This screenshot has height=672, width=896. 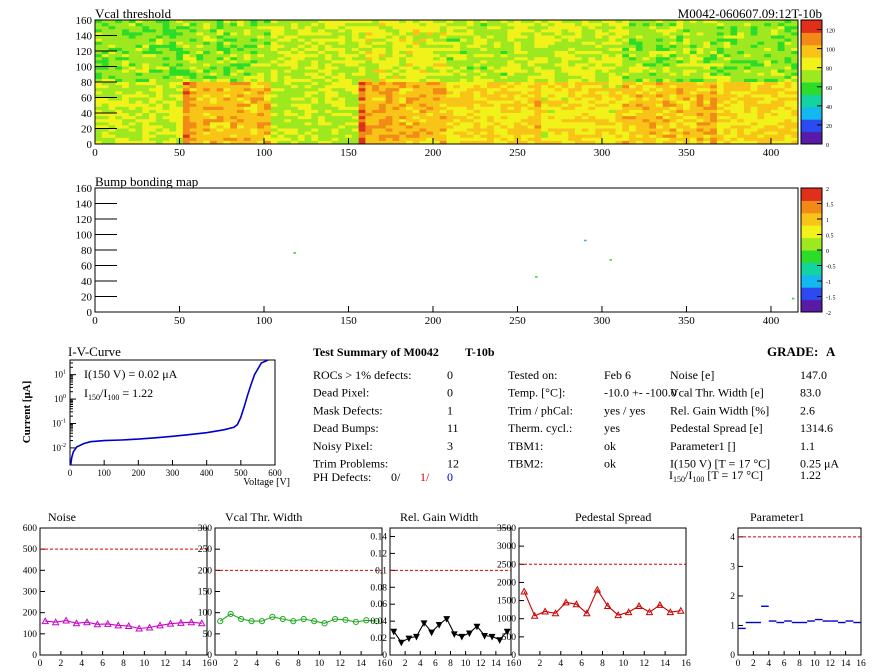 I want to click on bump-map-points, so click(x=544, y=269).